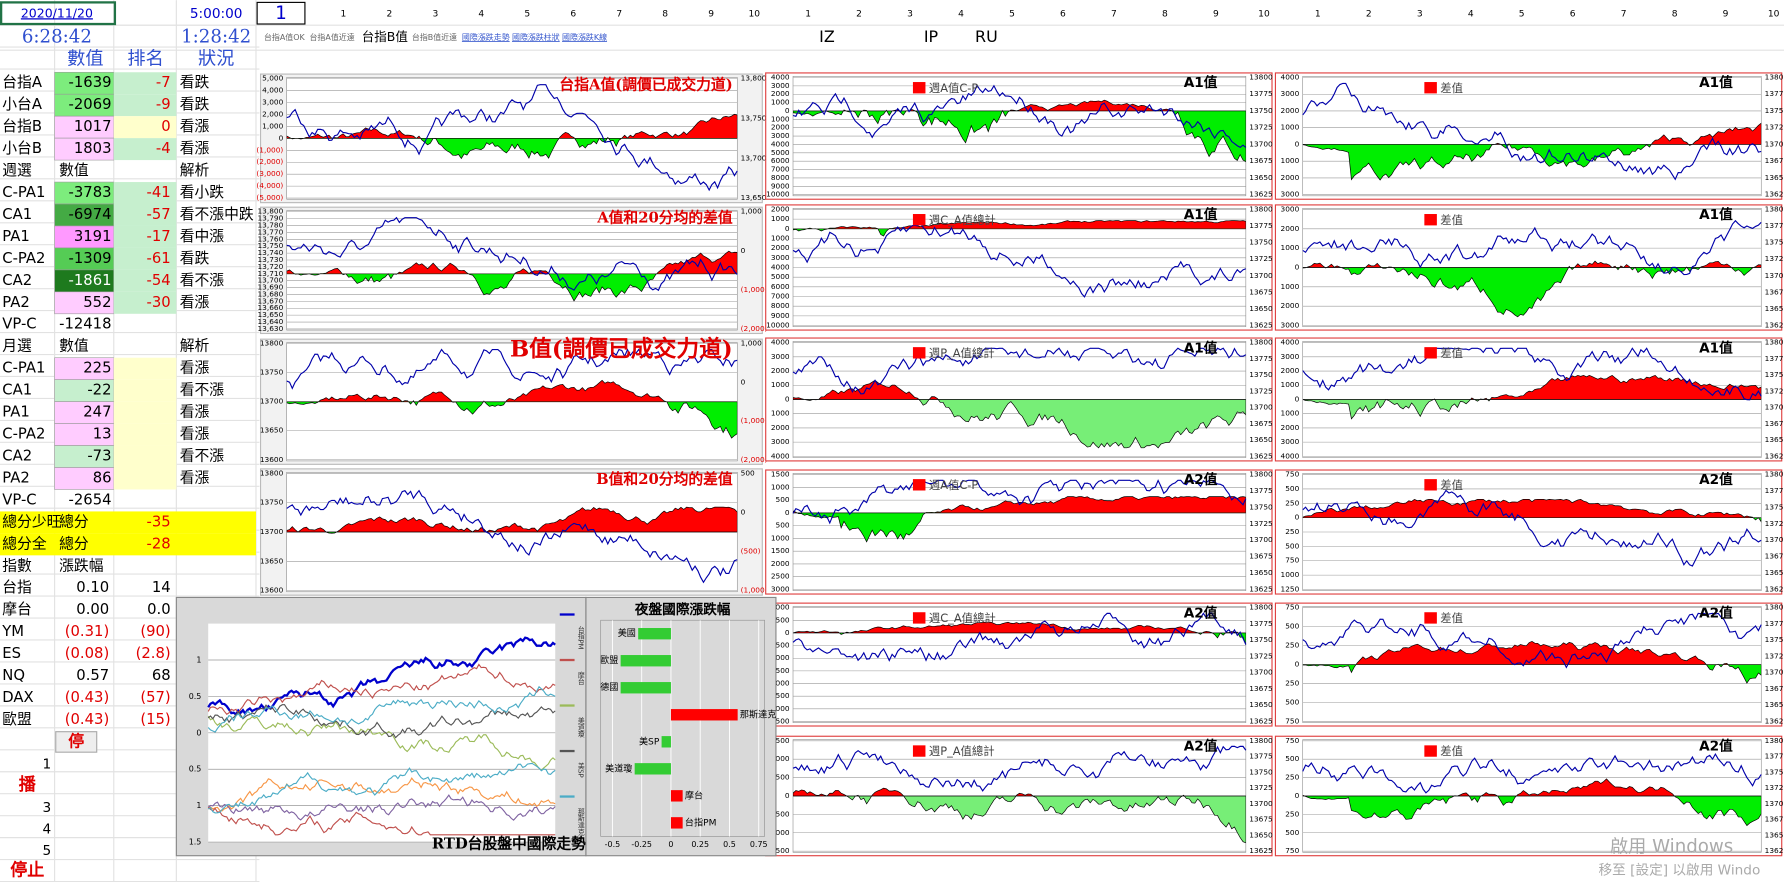  Describe the element at coordinates (1292, 683) in the screenshot. I see `axis-label: 250` at that location.